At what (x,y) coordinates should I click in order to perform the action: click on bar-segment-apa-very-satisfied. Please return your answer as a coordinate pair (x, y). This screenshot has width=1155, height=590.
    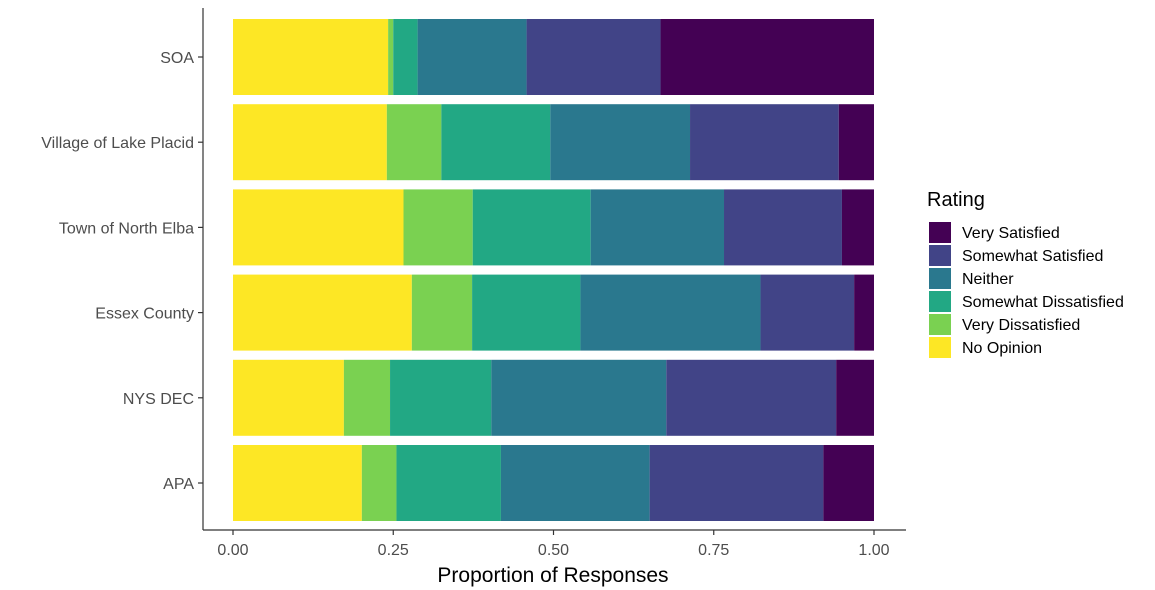
    Looking at the image, I should click on (848, 483).